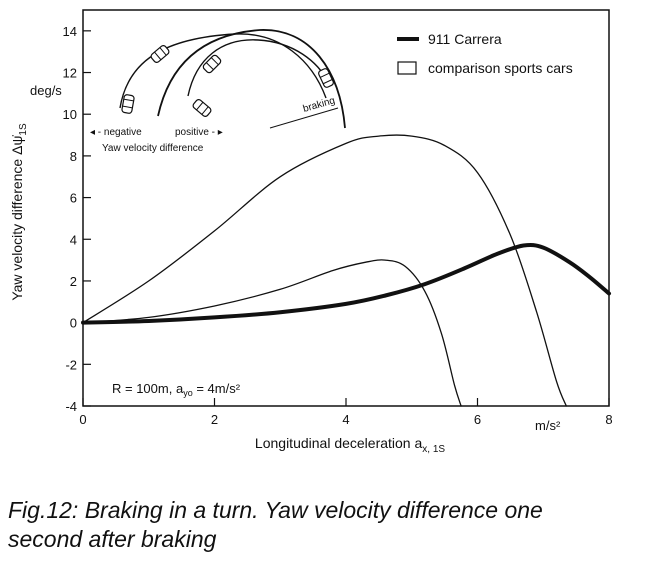  I want to click on y-tick-label: 10, so click(70, 114).